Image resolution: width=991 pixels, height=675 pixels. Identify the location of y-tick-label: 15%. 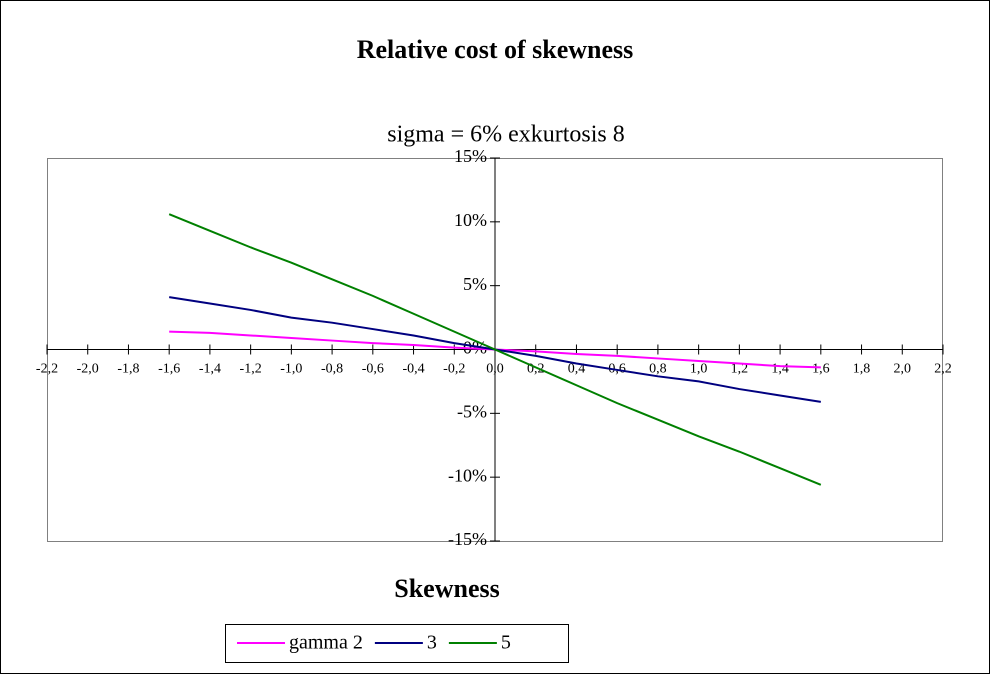
(470, 156).